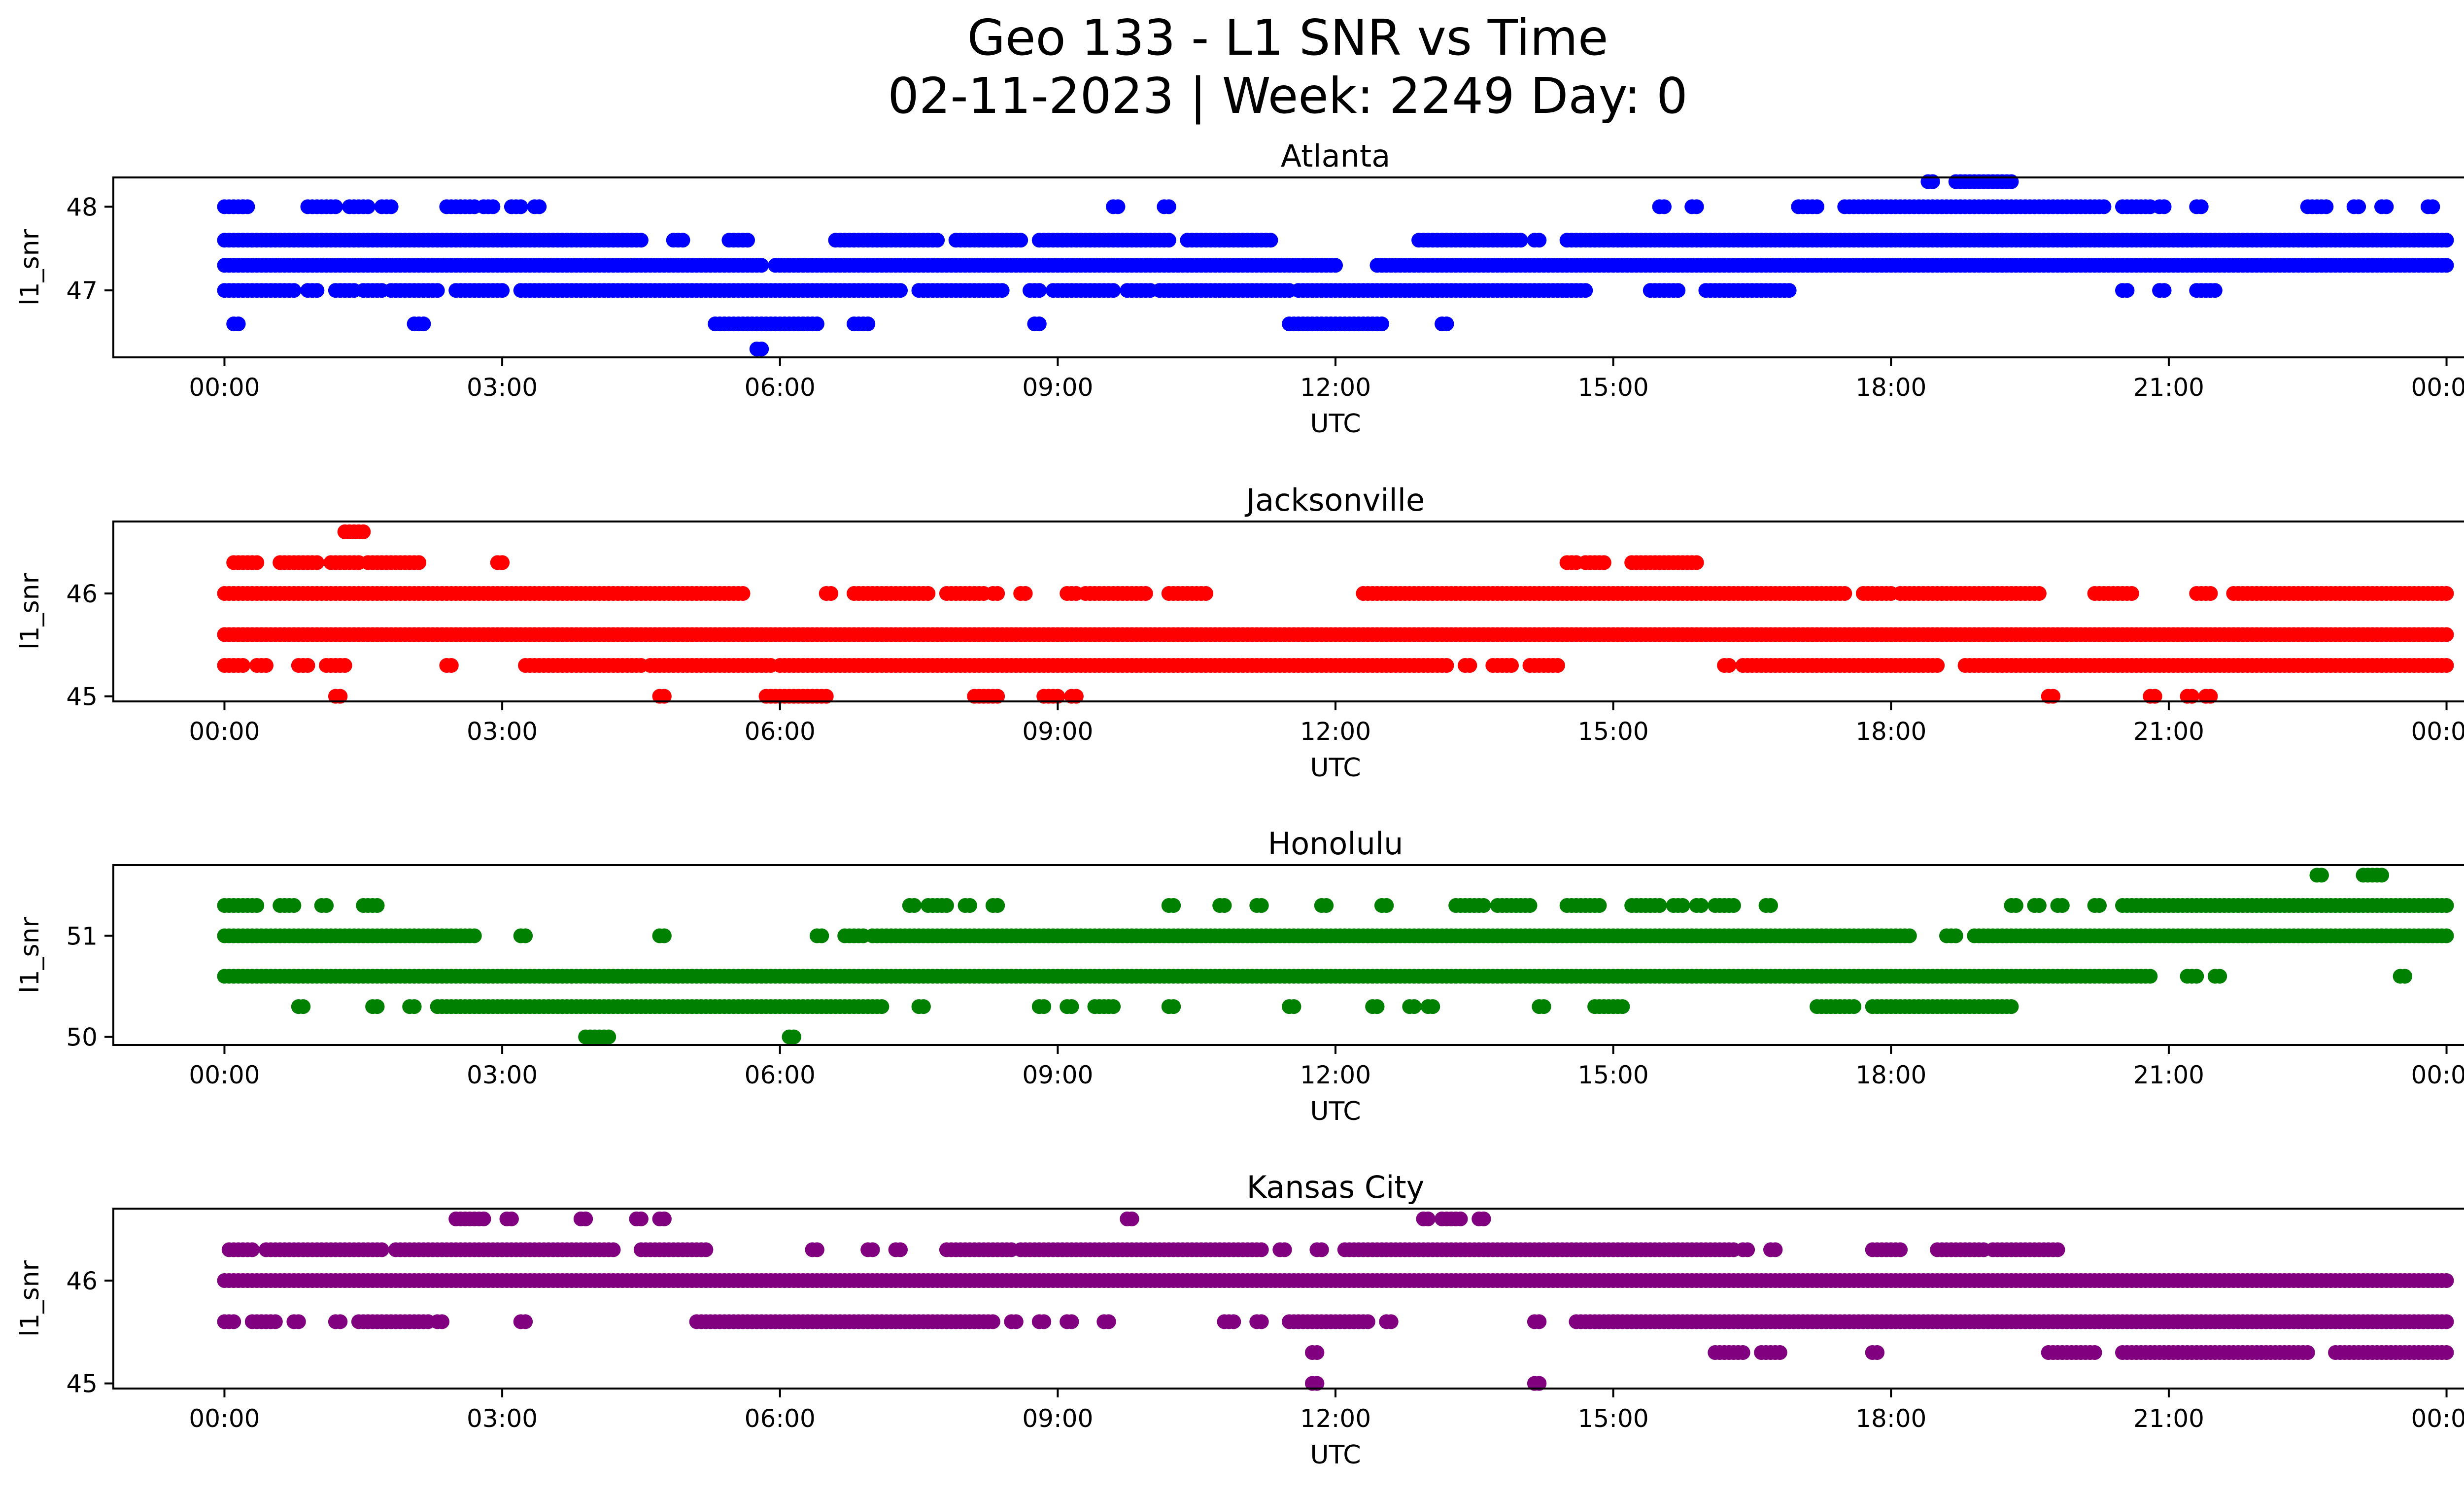  Describe the element at coordinates (1334, 500) in the screenshot. I see `subplot-title: Jacksonville` at that location.